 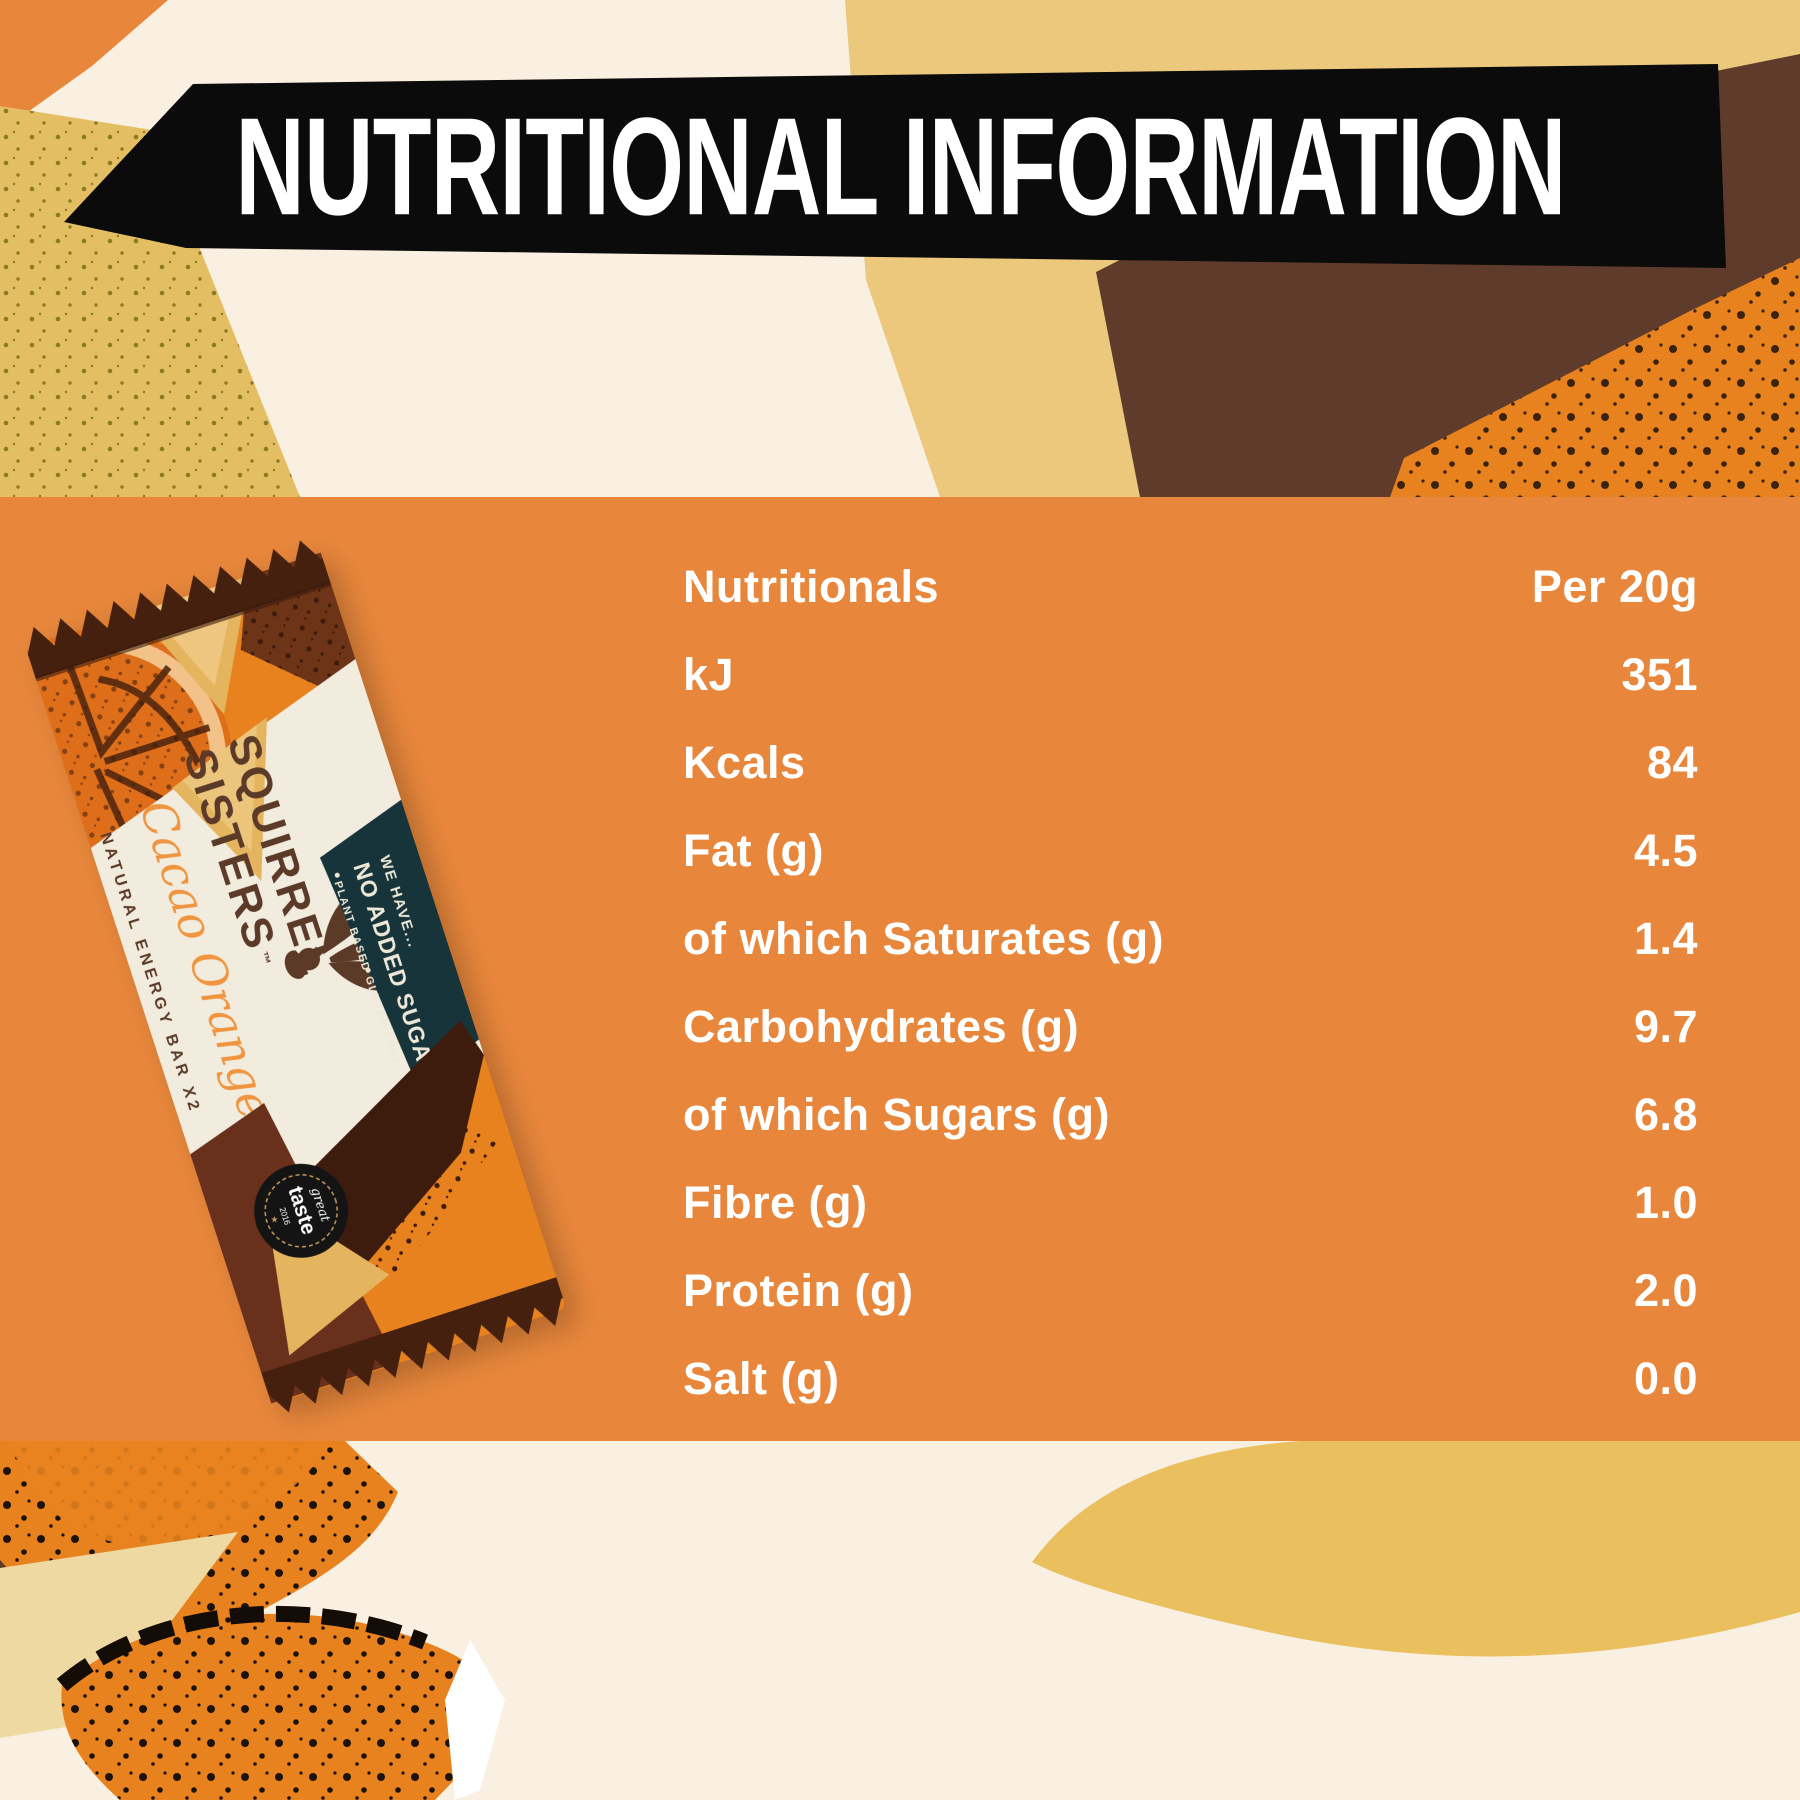 What do you see at coordinates (1749, 763) in the screenshot?
I see `row-per100: 419` at bounding box center [1749, 763].